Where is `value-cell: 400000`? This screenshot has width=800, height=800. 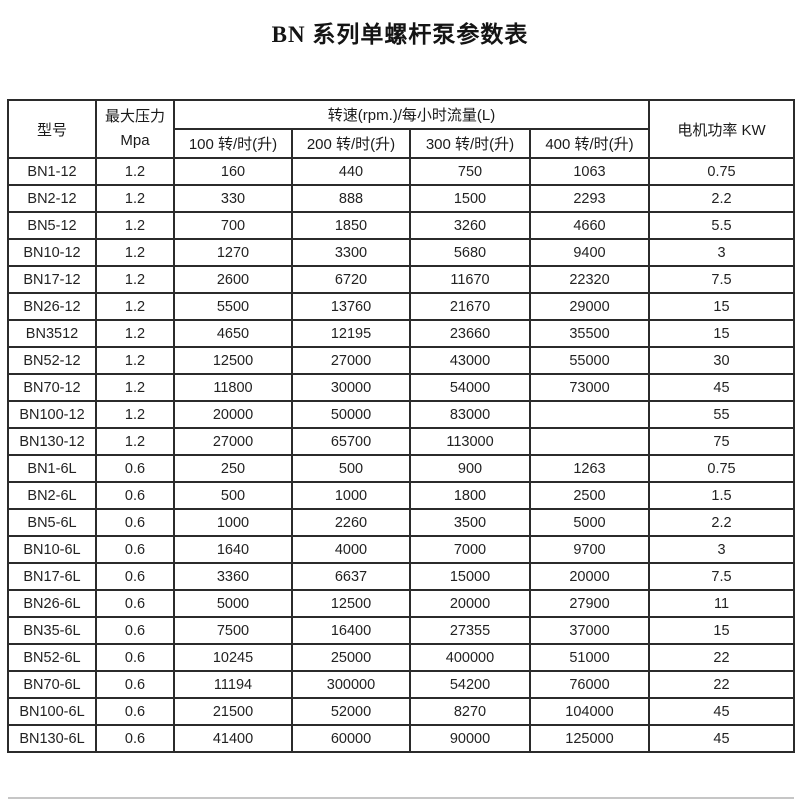 value-cell: 400000 is located at coordinates (470, 657).